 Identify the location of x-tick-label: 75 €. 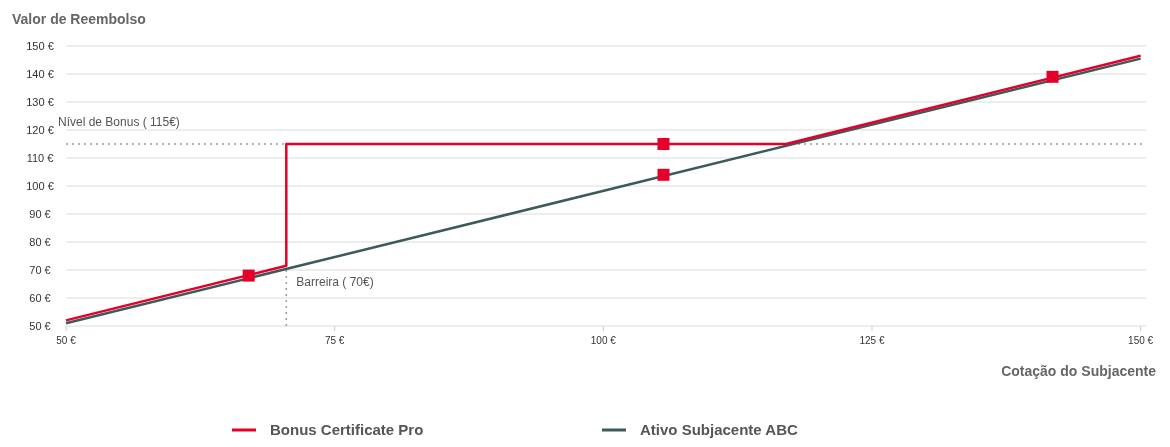
(334, 340).